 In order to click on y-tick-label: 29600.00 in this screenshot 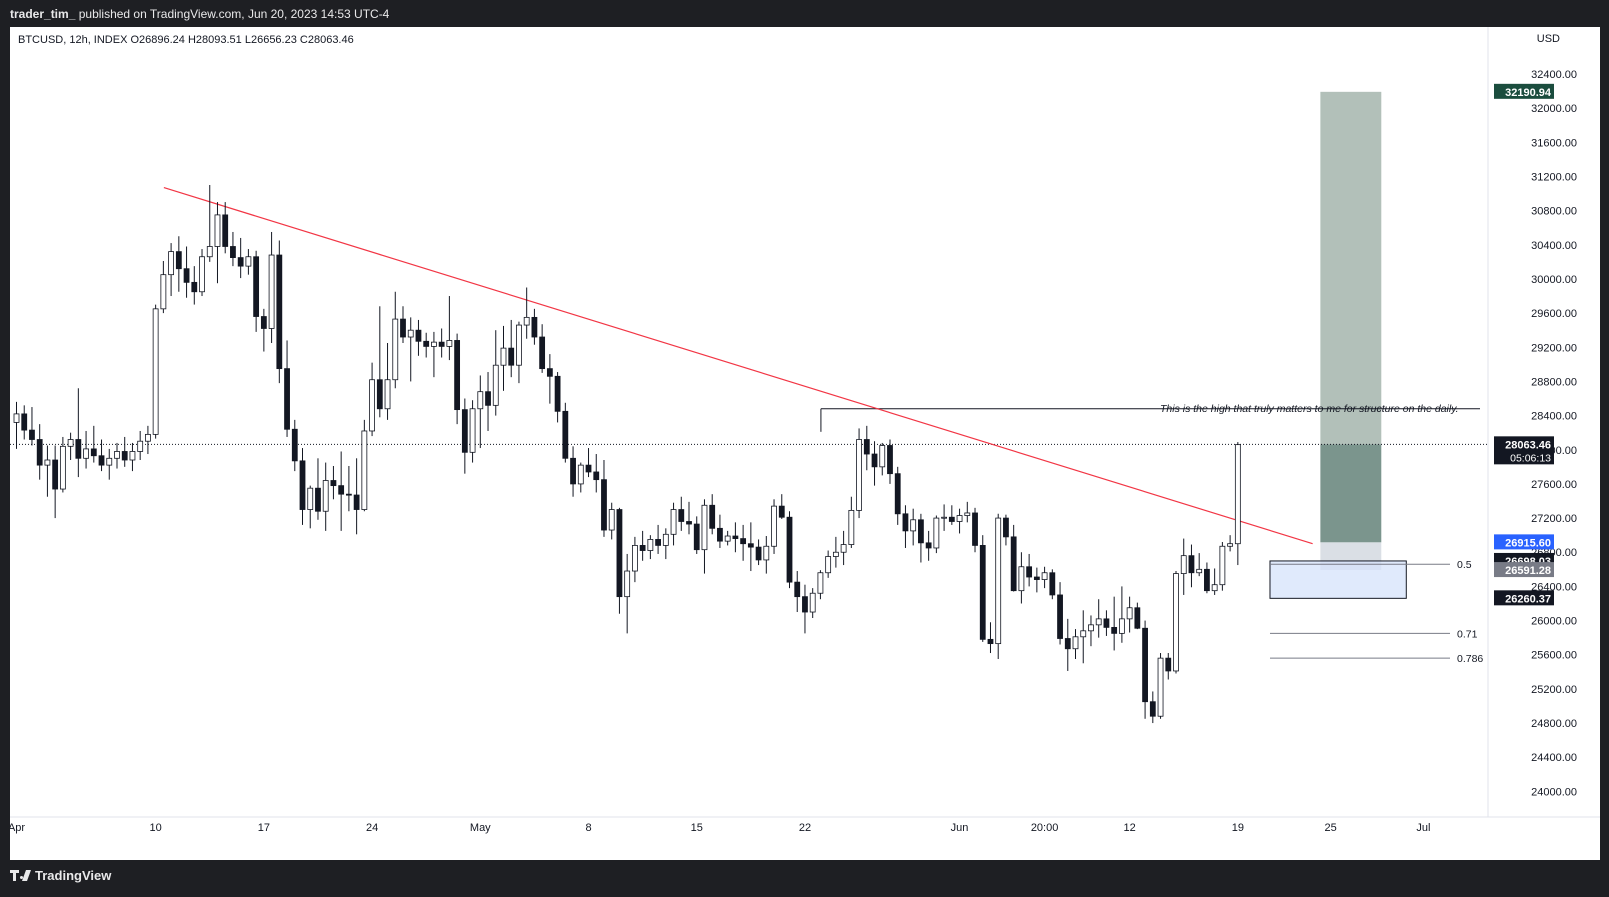, I will do `click(1554, 314)`.